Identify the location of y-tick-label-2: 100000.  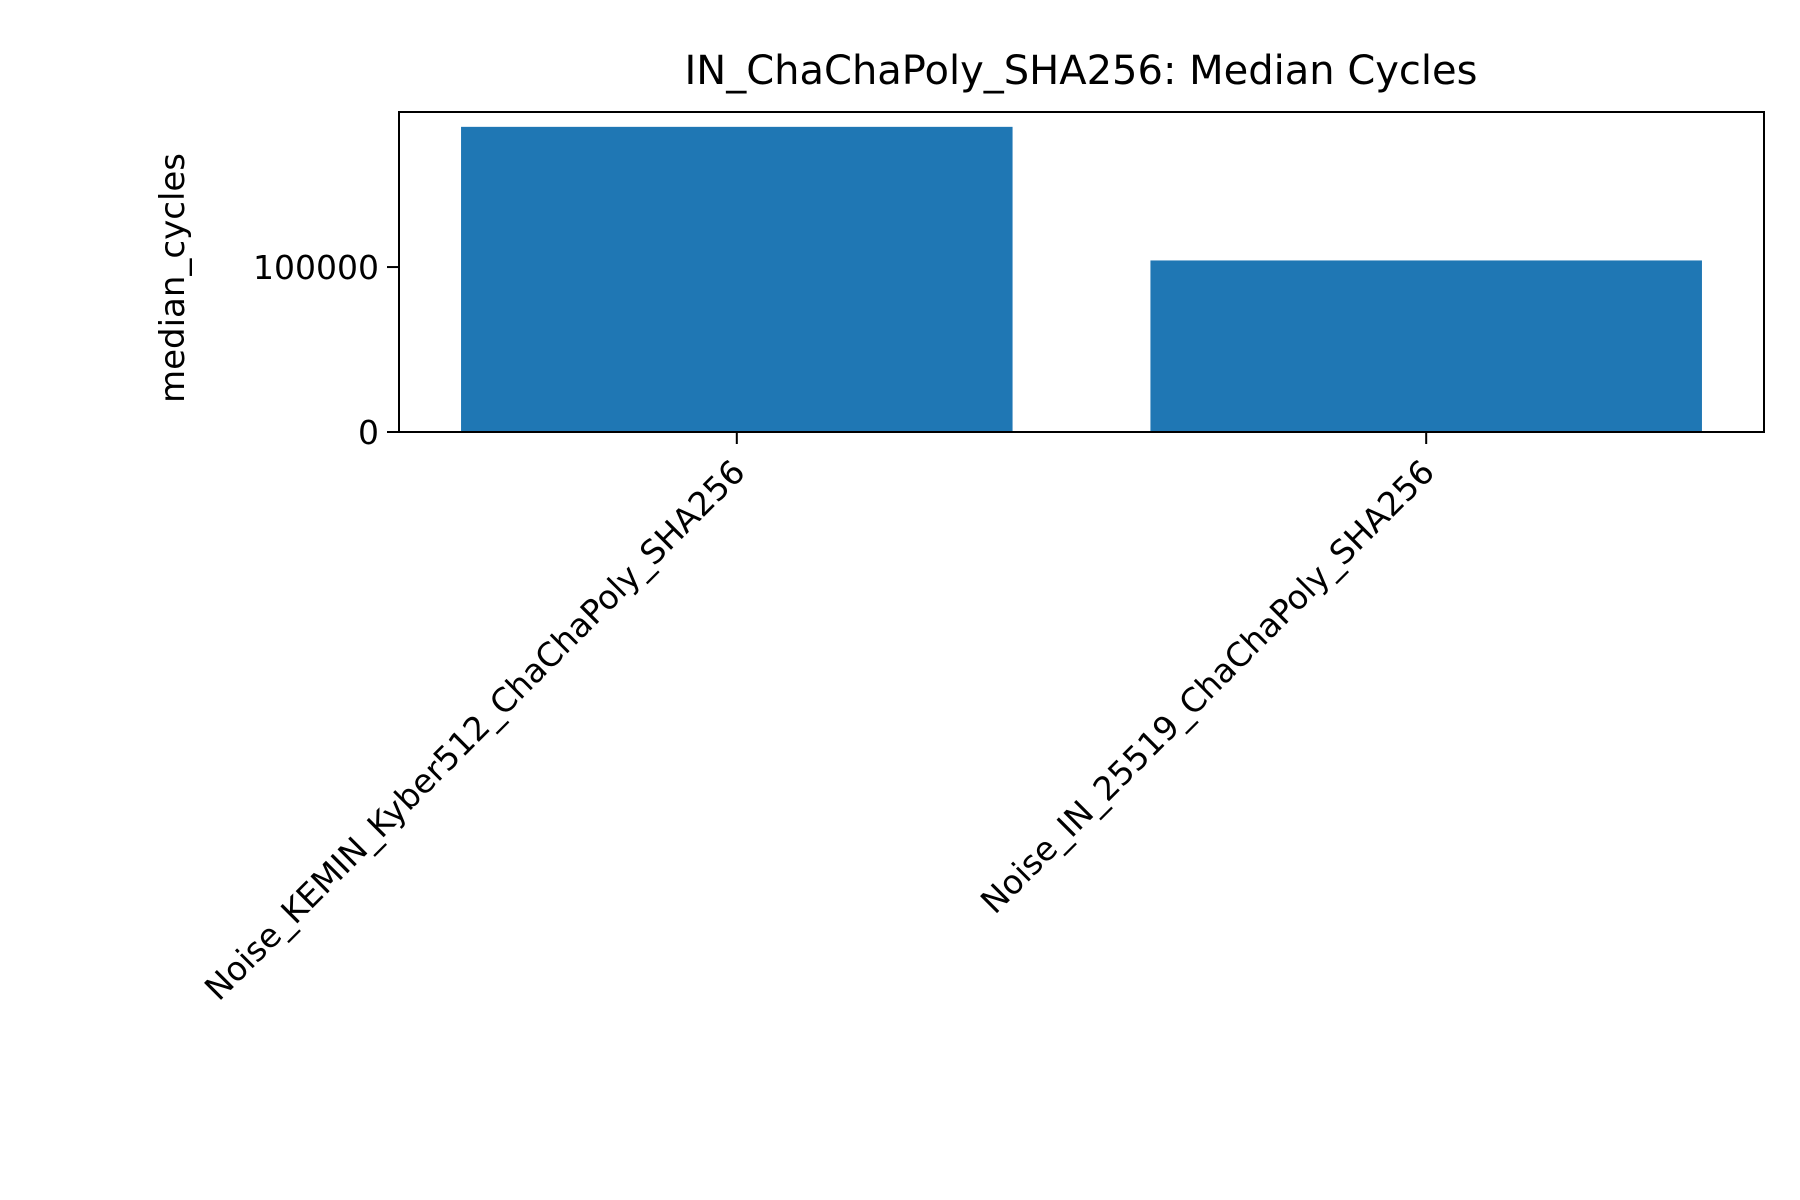
(316, 267).